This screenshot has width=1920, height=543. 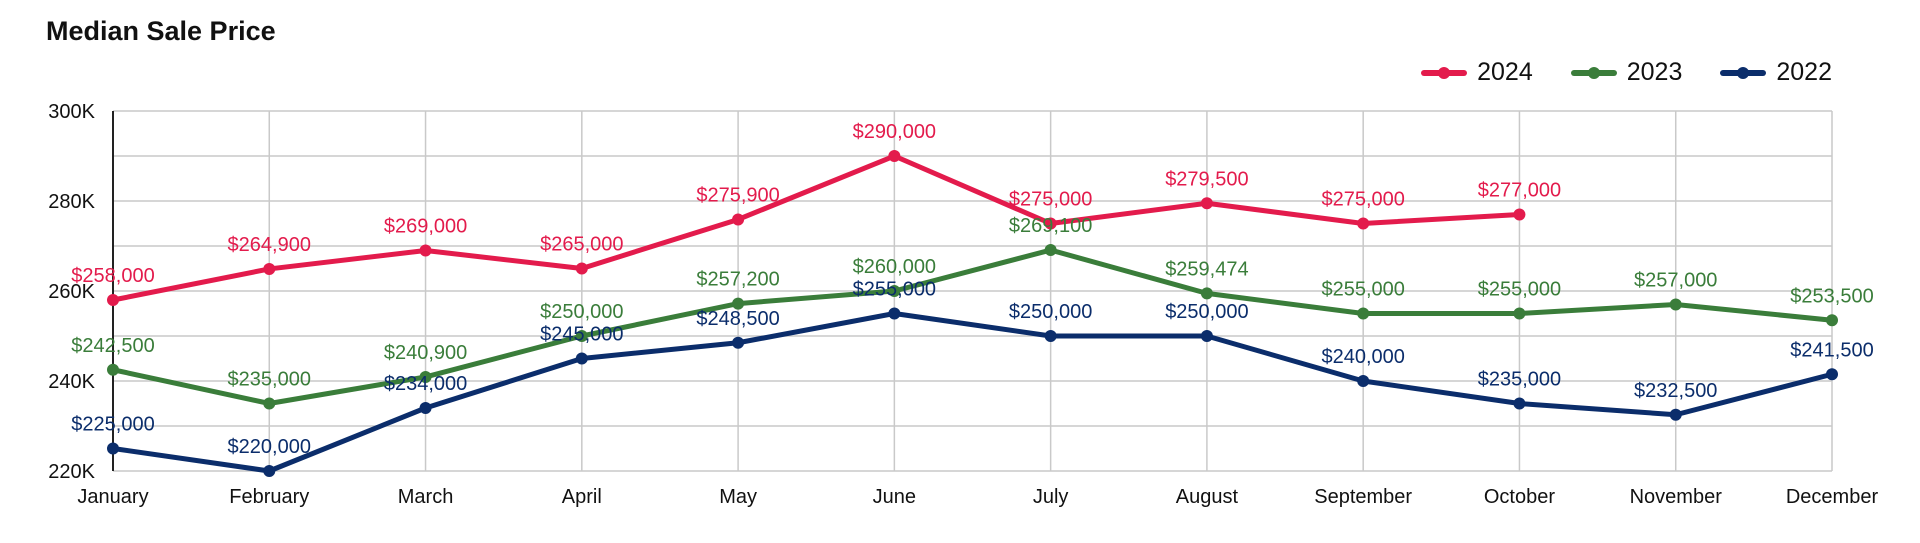 I want to click on x-tick-label: July, so click(x=1051, y=497).